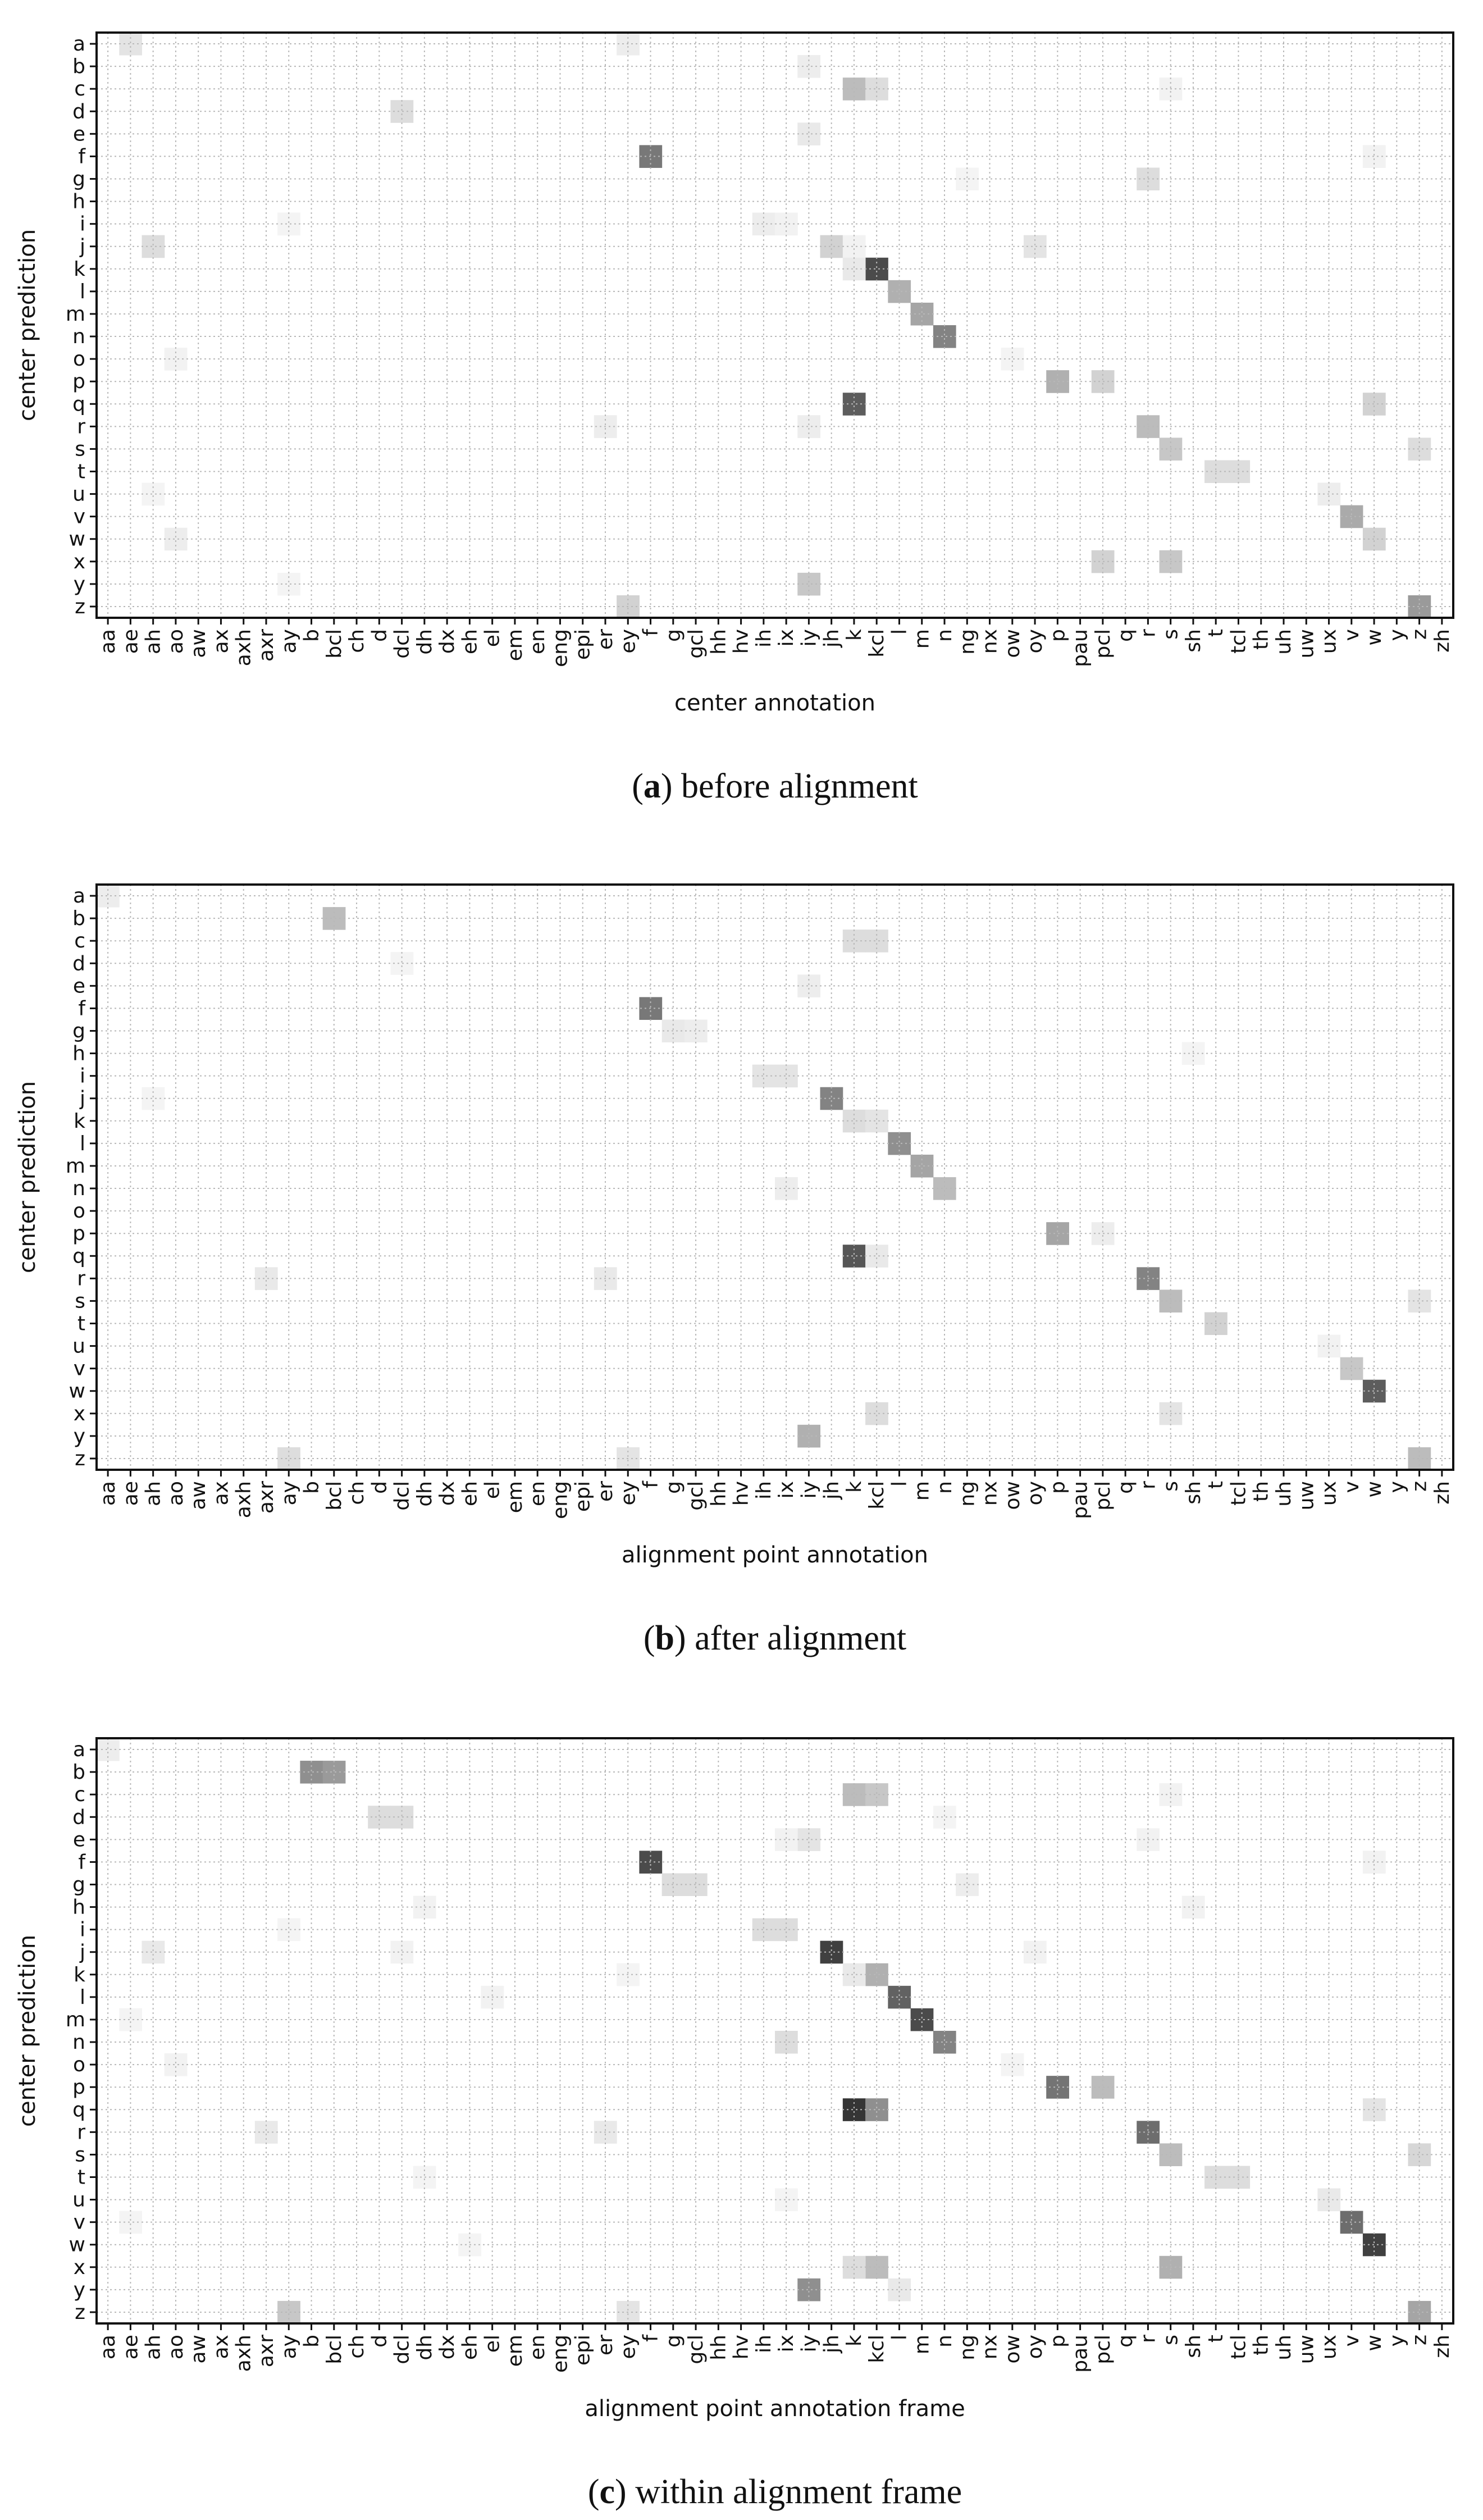  What do you see at coordinates (560, 2354) in the screenshot?
I see `x-tick-label: eng` at bounding box center [560, 2354].